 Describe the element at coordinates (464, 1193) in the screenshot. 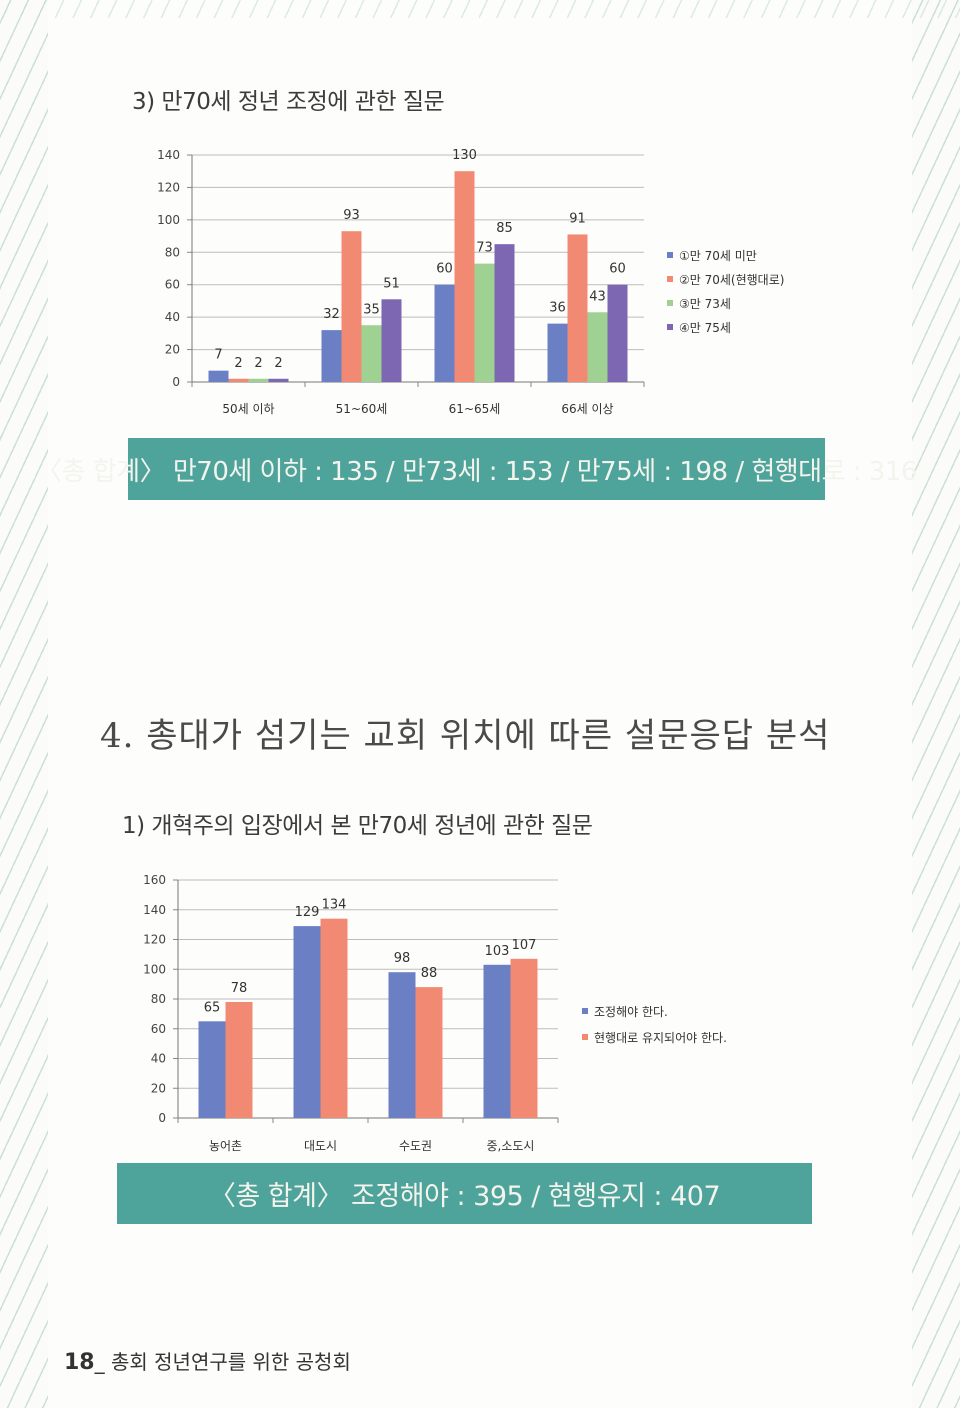

I see `summary-banner-2: 〈총 합계〉 조정해야 : 395 / 현행유지 : 407` at that location.